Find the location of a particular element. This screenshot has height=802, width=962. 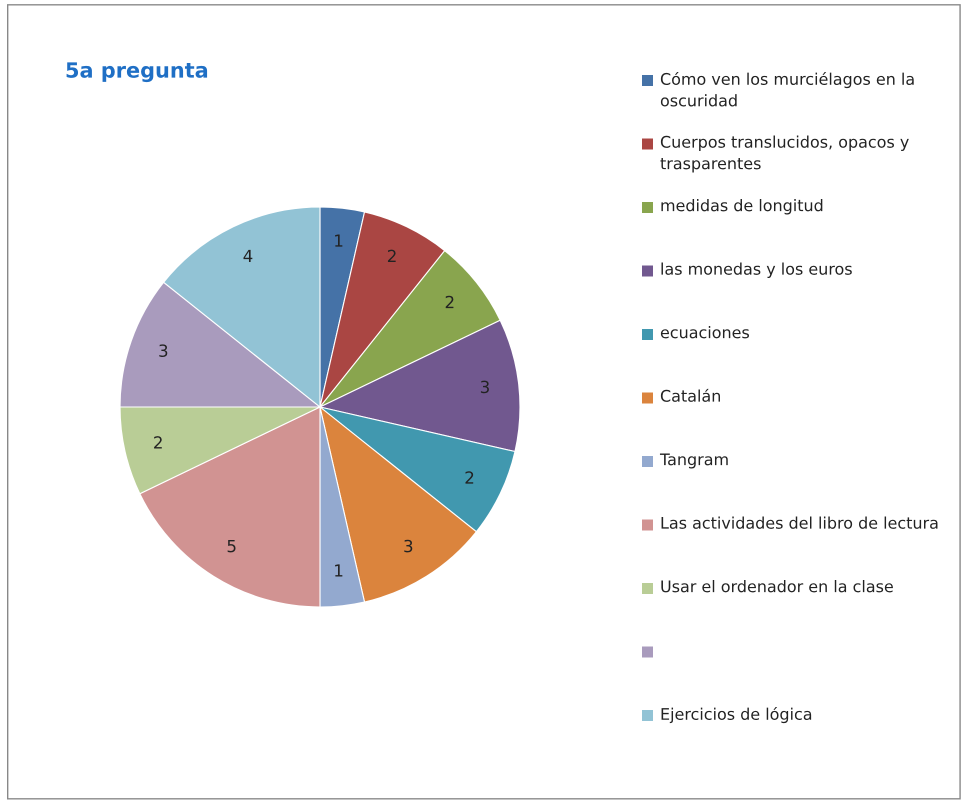

legend-label: medidas de longitud is located at coordinates (741, 206).